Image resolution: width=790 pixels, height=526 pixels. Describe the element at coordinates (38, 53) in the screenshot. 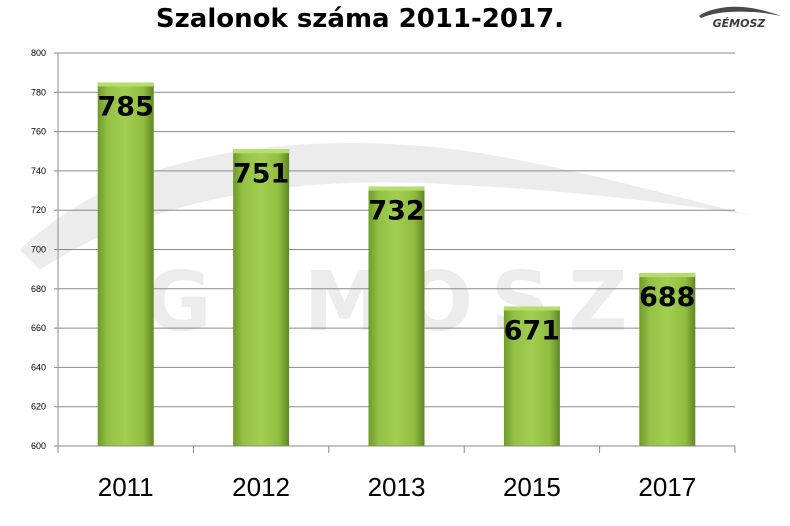

I see `y-tick-label: 800` at that location.